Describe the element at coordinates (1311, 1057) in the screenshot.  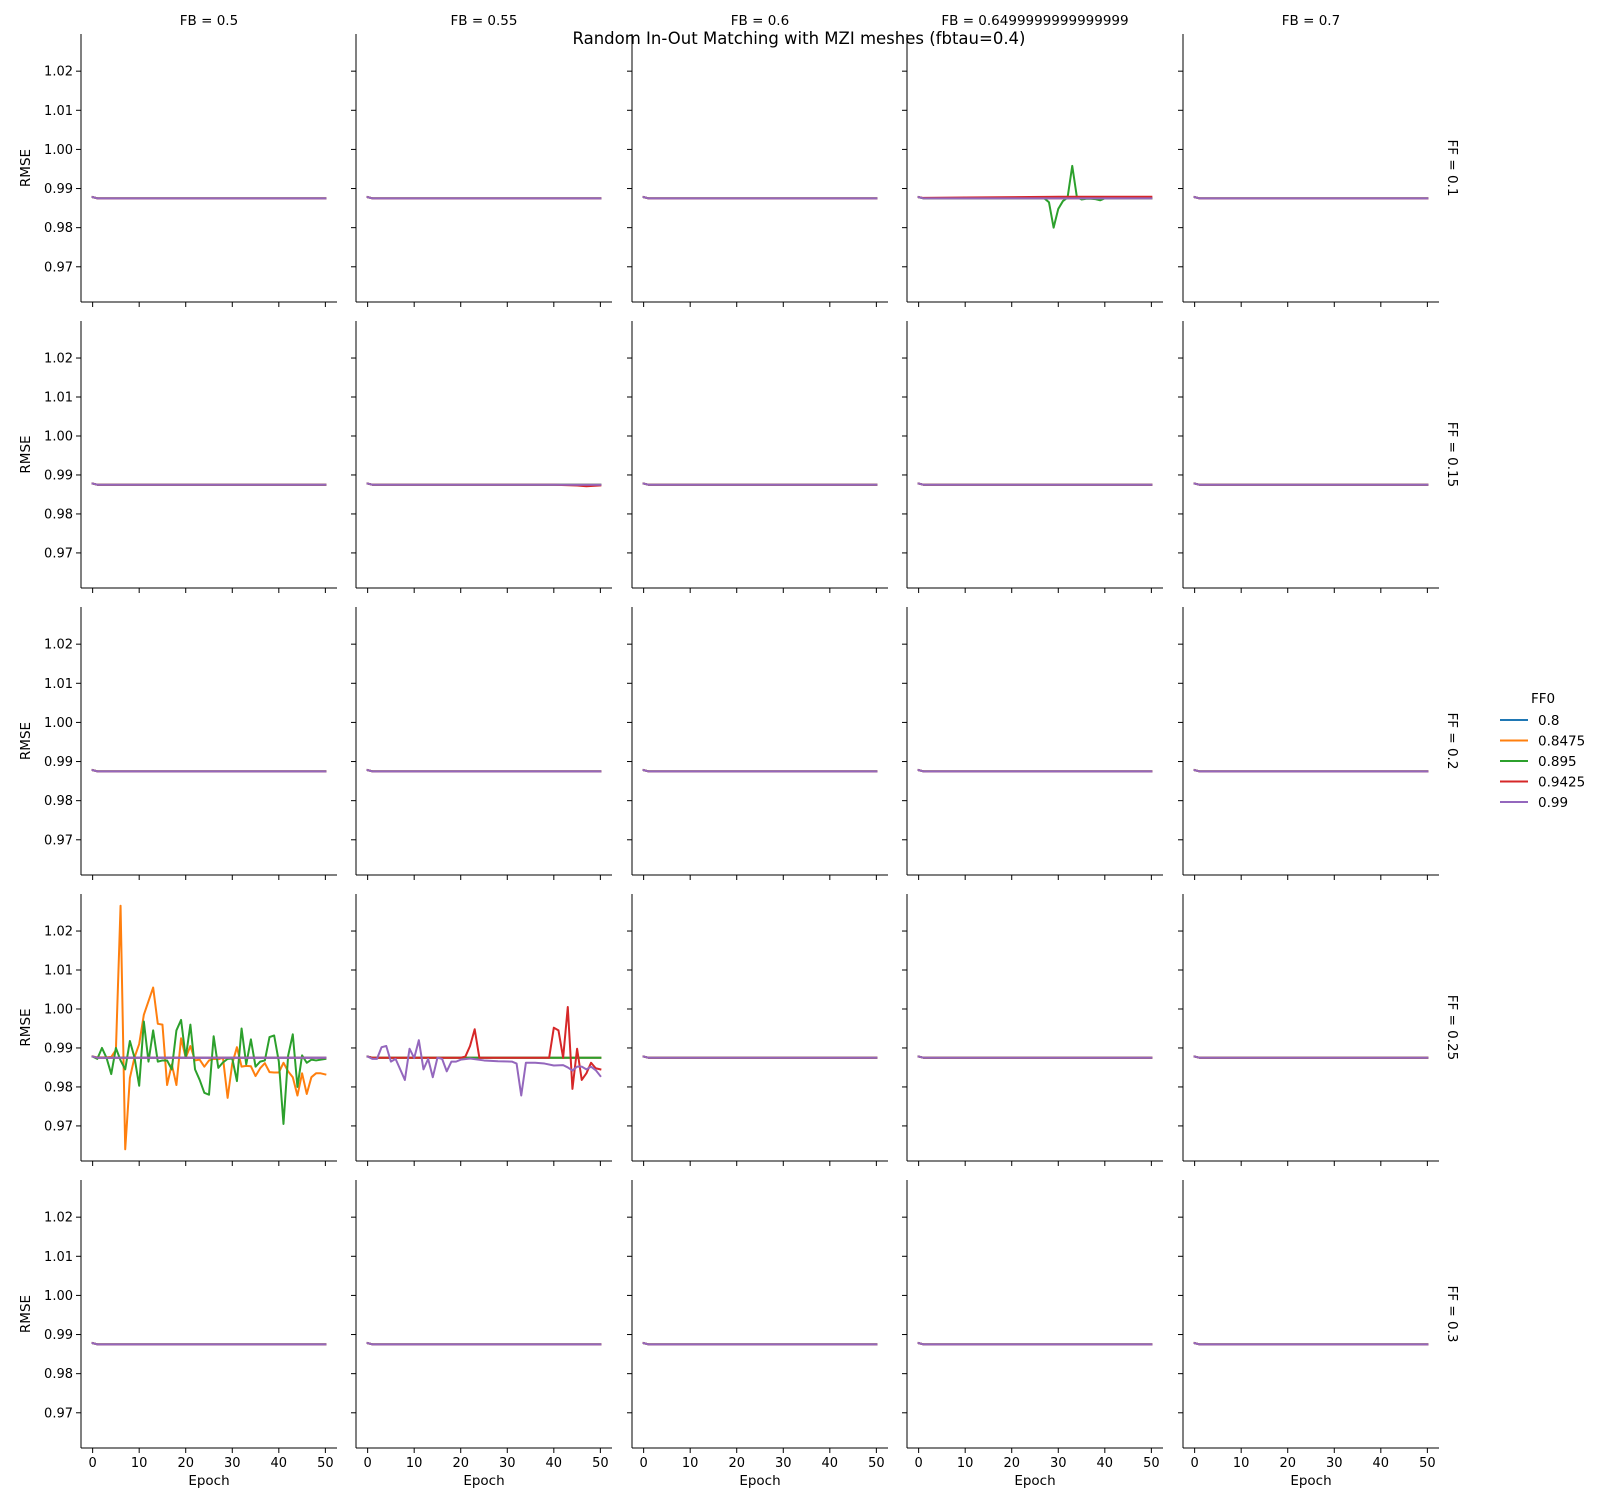
I see `series-line-0_99-r3-c4` at that location.